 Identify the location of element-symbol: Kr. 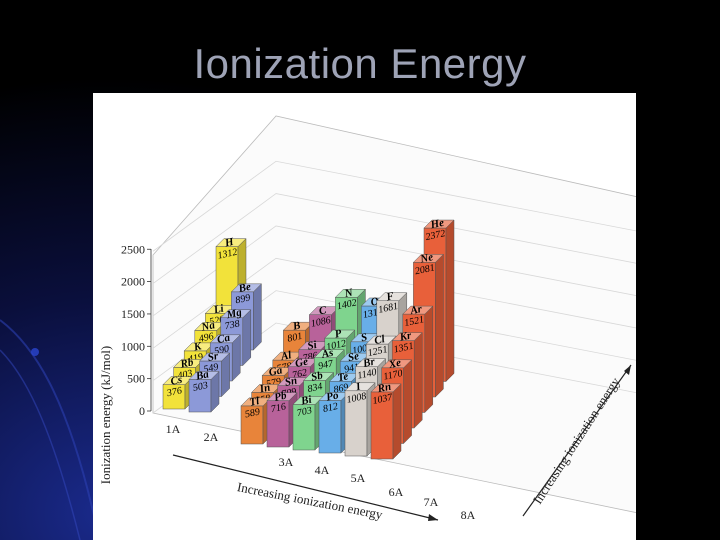
(406, 336).